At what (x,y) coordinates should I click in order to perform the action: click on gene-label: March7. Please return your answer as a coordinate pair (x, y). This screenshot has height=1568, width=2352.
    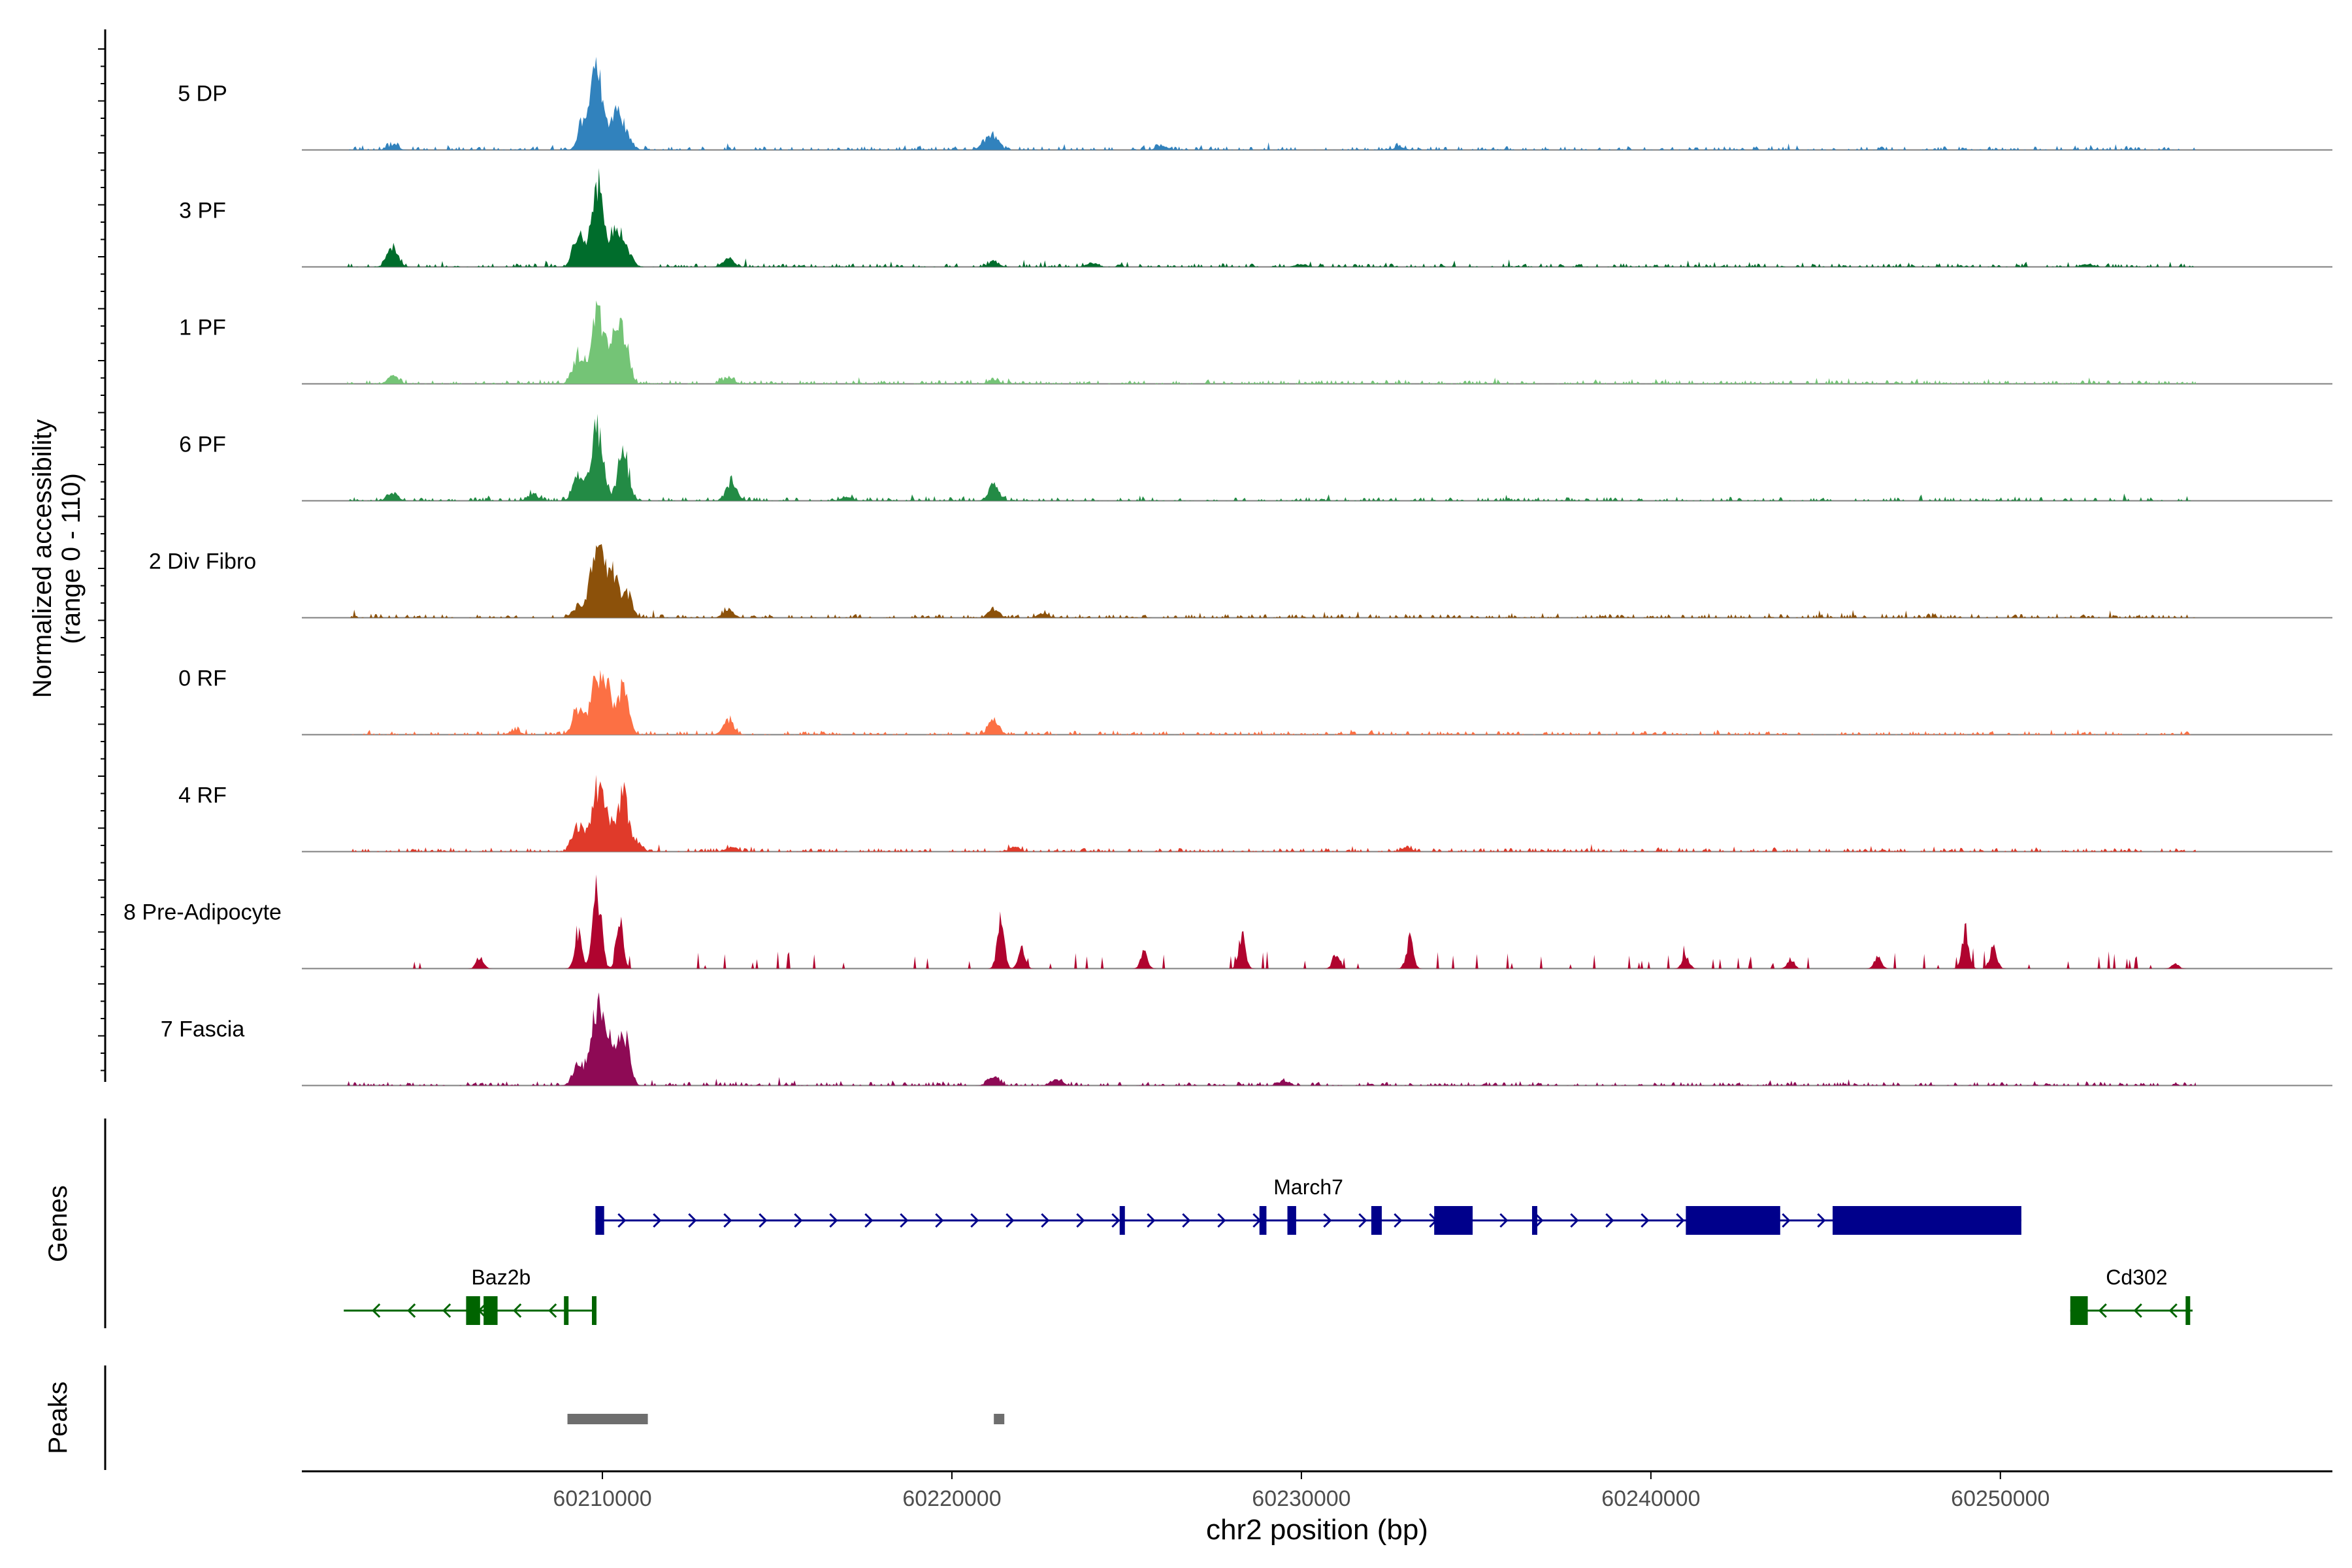
    Looking at the image, I should click on (1308, 1187).